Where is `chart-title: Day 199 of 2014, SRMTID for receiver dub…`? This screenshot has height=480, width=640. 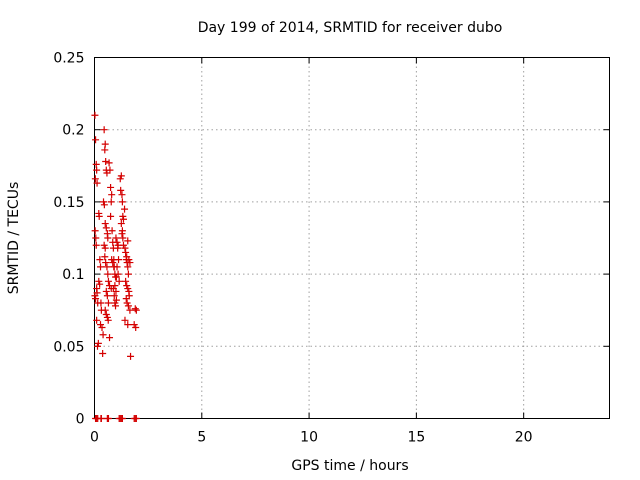
chart-title: Day 199 of 2014, SRMTID for receiver dub… is located at coordinates (350, 28).